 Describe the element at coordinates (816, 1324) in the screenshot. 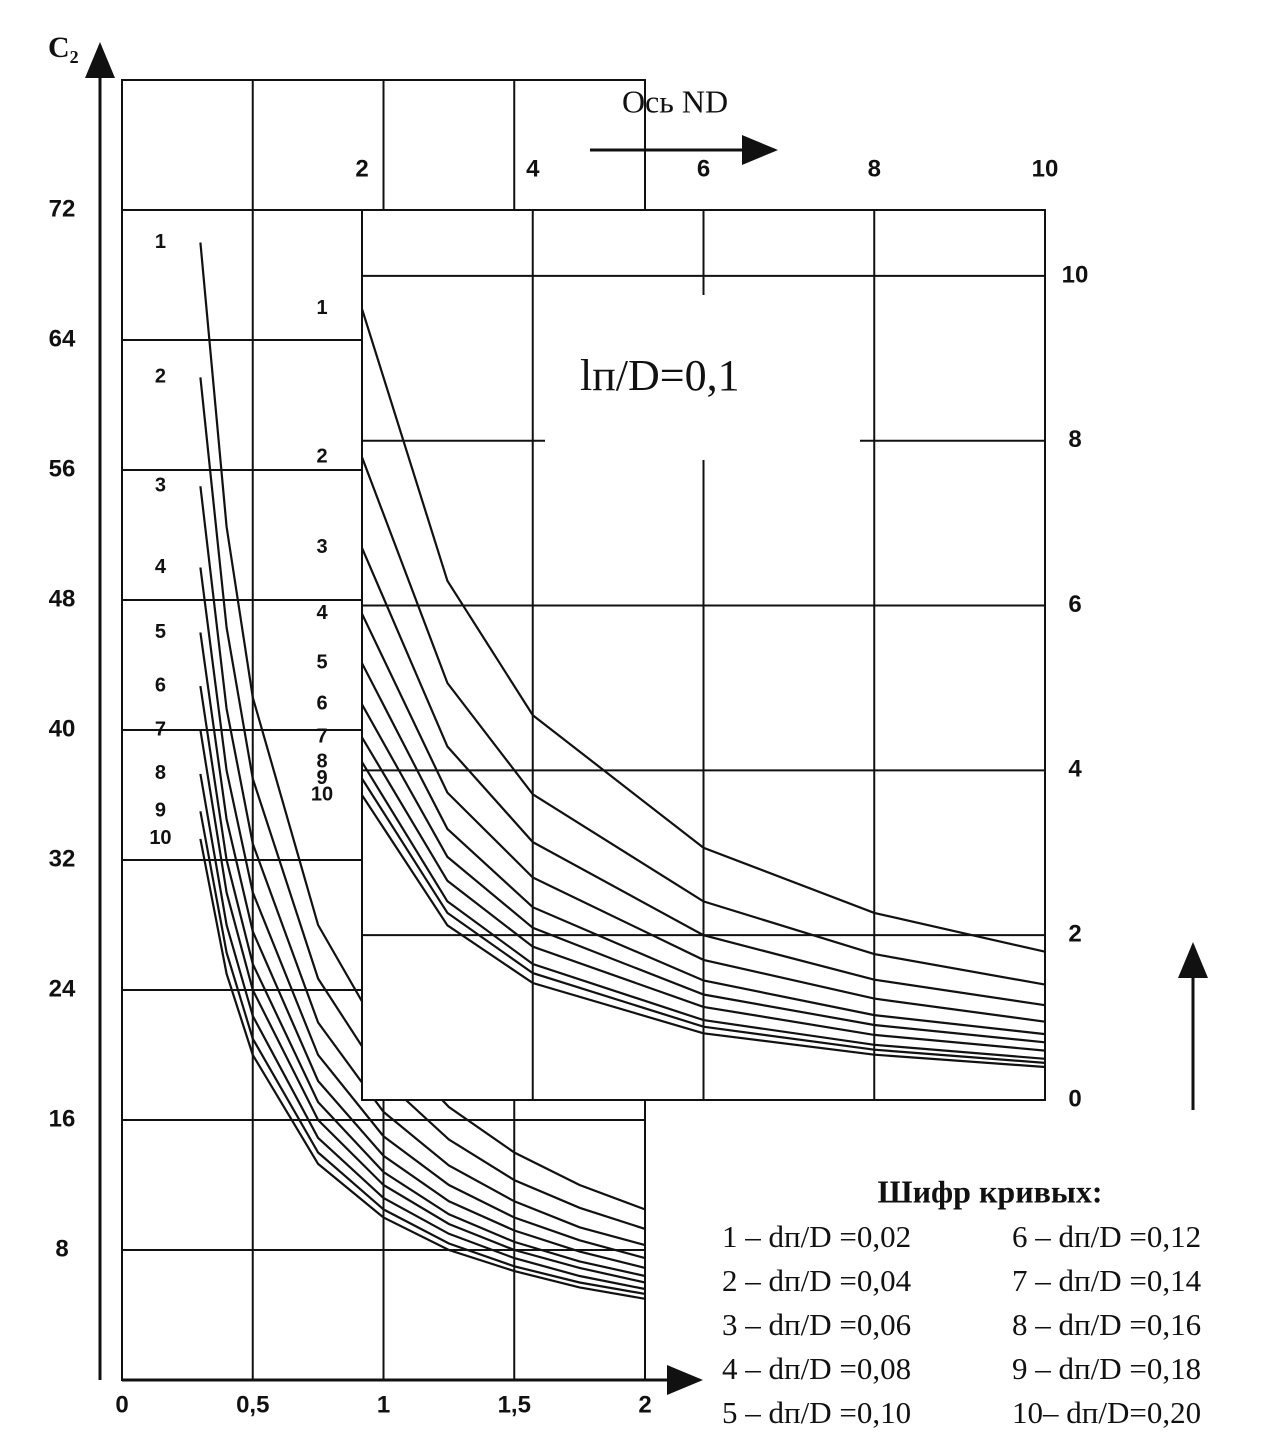

I see `legend-entry: 3 – dп/D =0,06` at that location.